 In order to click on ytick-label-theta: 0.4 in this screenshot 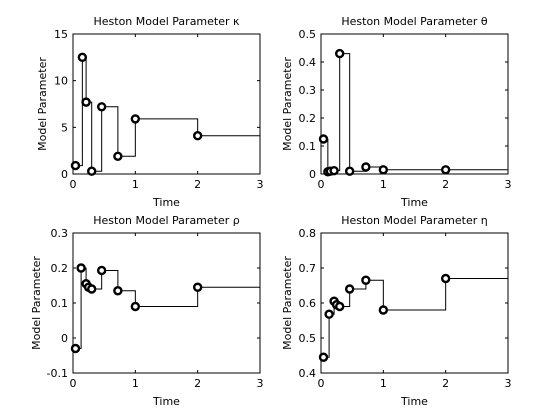, I will do `click(308, 62)`.